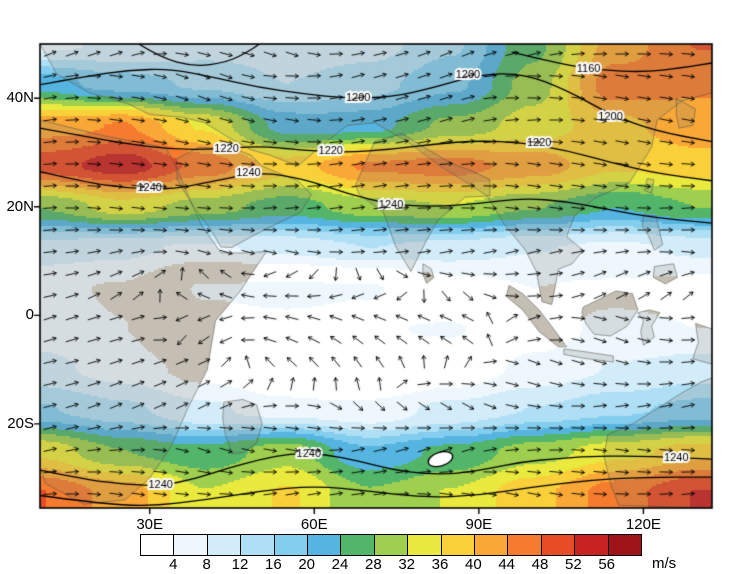 This screenshot has width=750, height=574. I want to click on y-axis-tick-label: 0, so click(29, 315).